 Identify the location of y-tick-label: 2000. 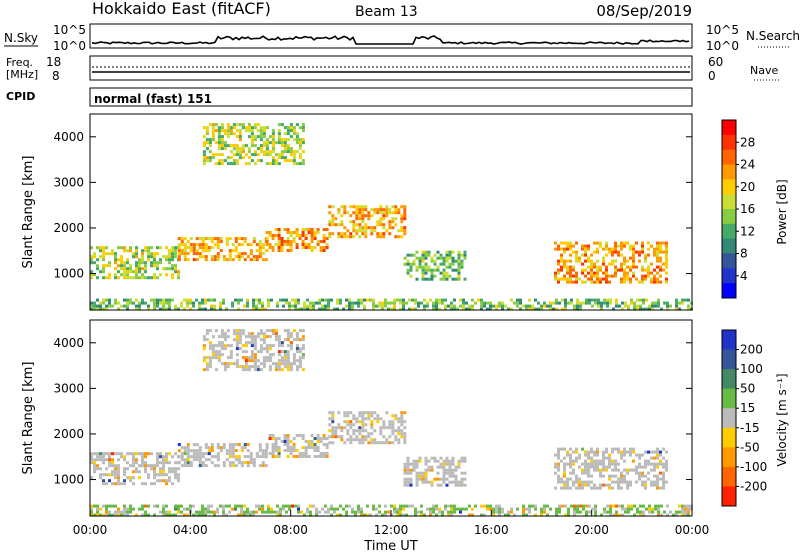
(68, 228).